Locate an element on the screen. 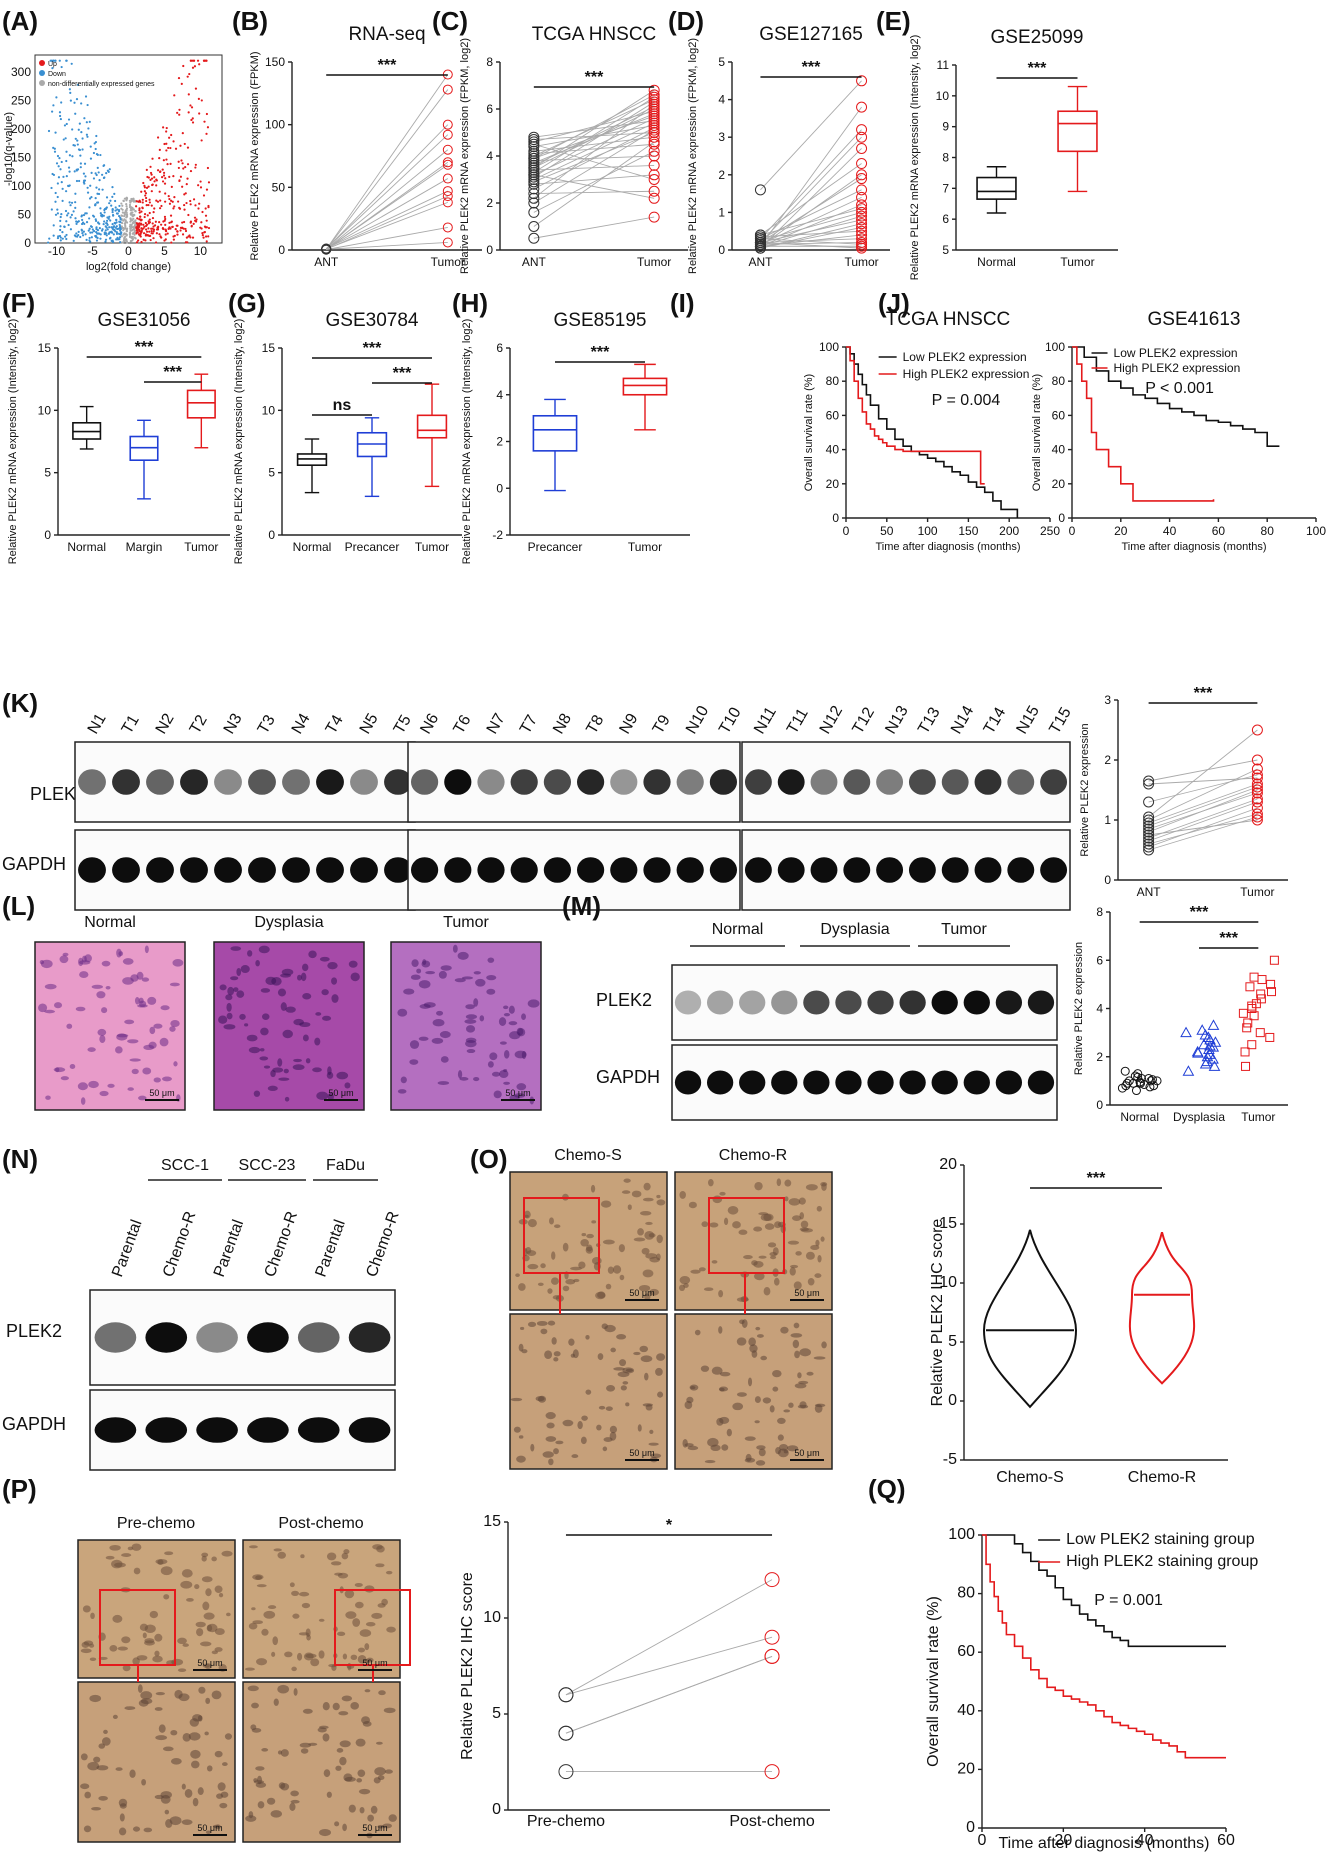  panel-k-chart-point-right is located at coordinates (1257, 790).